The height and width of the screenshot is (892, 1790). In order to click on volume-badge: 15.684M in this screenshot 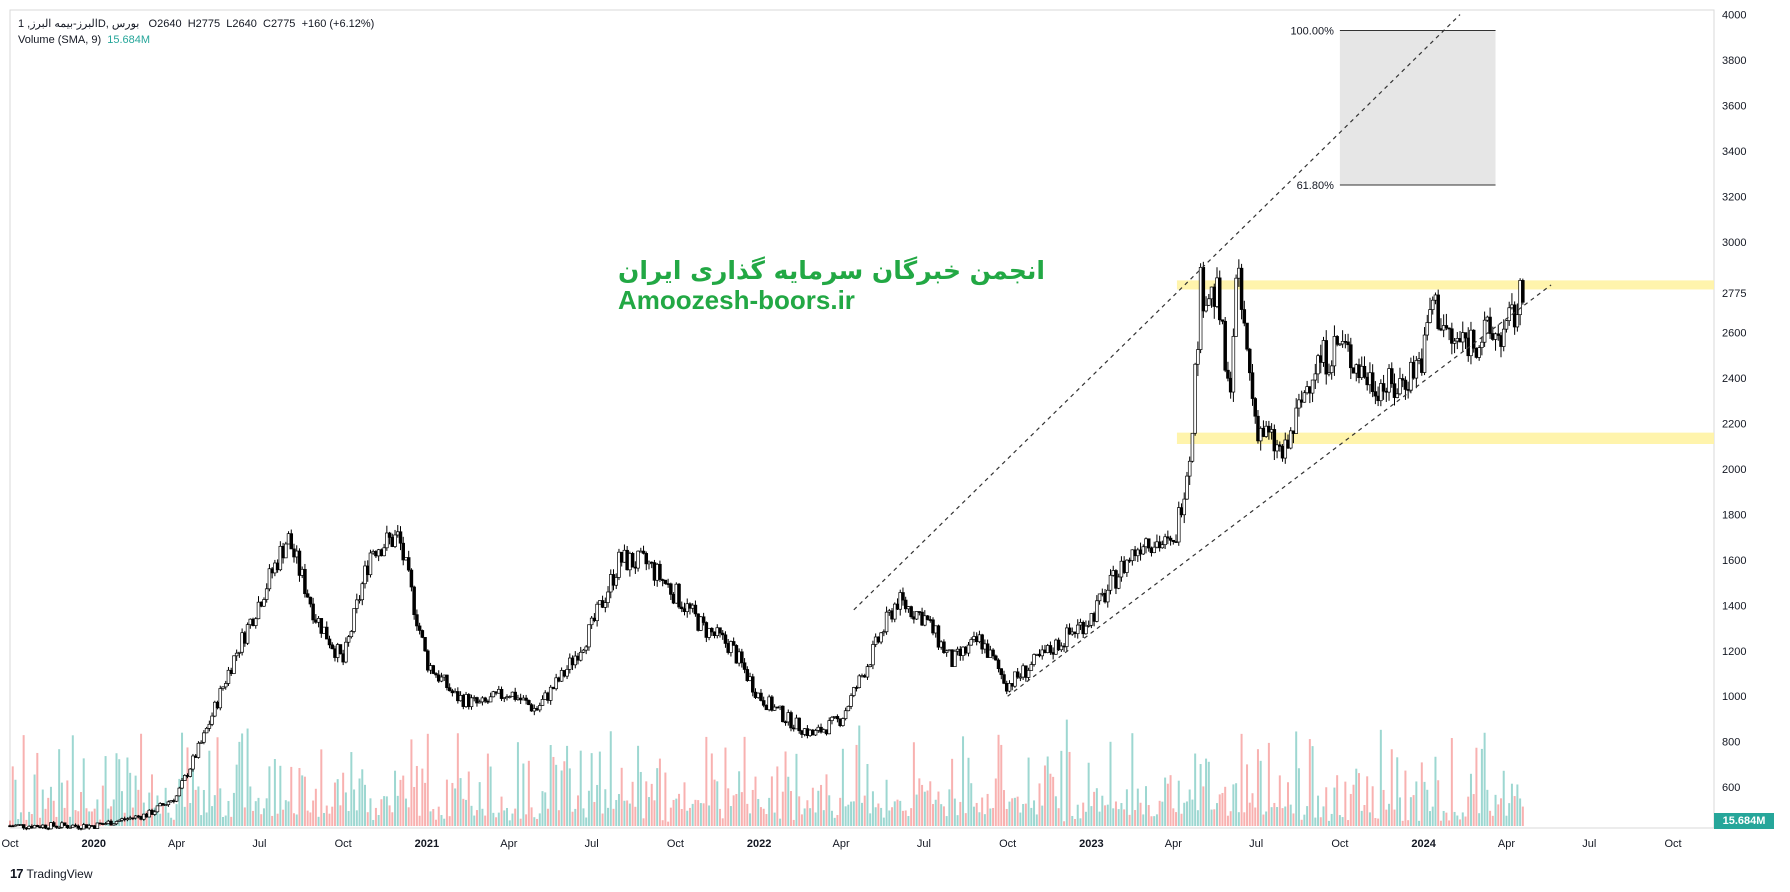, I will do `click(1744, 821)`.